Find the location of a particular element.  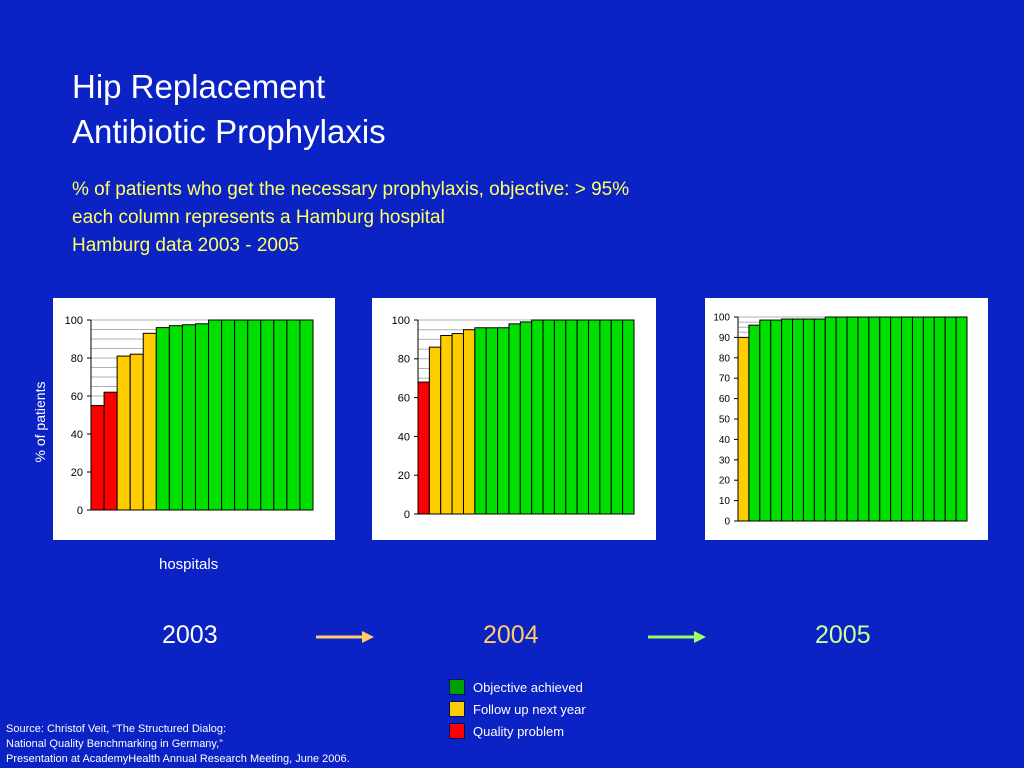

chart-2005-panel: 0 10 20 30 40 50 60 70 80 90 100 is located at coordinates (846, 419).